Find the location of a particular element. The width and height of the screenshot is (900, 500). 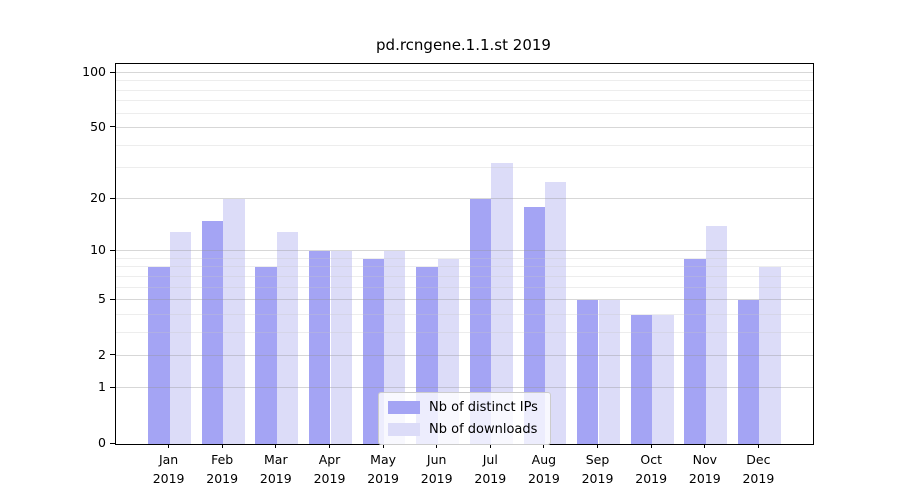

bar-distinct-ips-jan is located at coordinates (159, 355).